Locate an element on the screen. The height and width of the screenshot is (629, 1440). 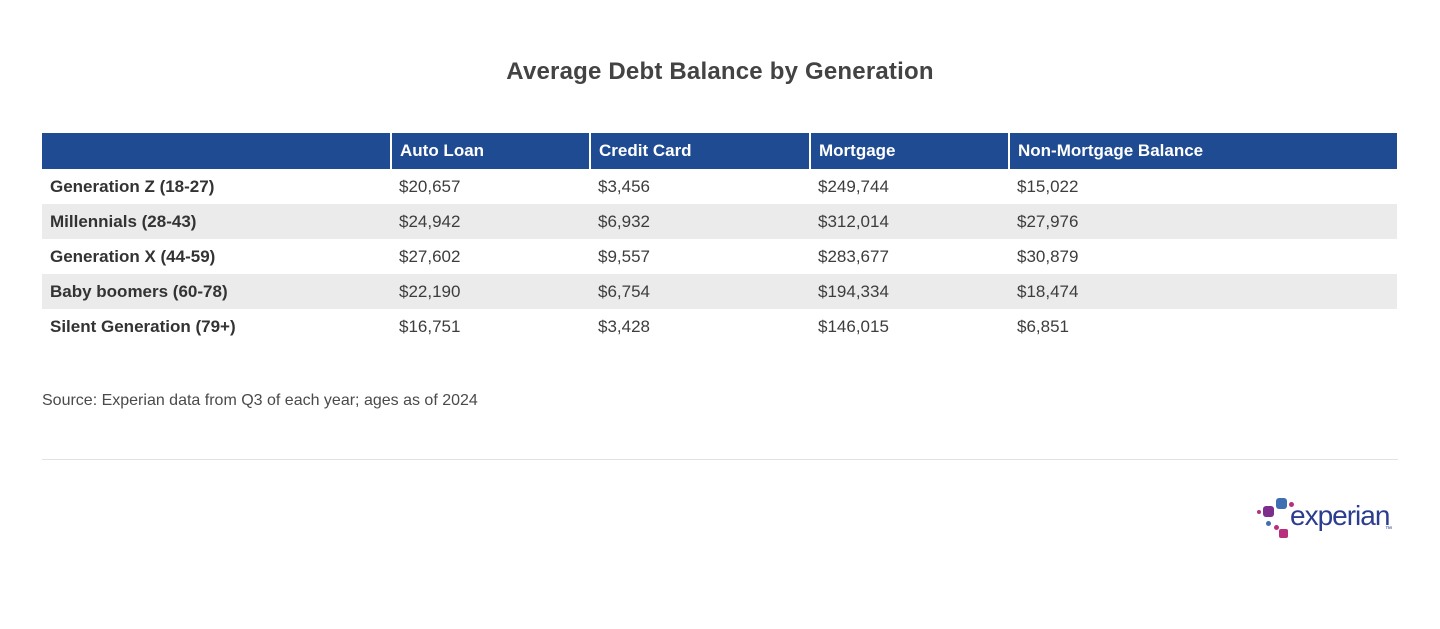
experian-logo: experian ™ is located at coordinates (1324, 516).